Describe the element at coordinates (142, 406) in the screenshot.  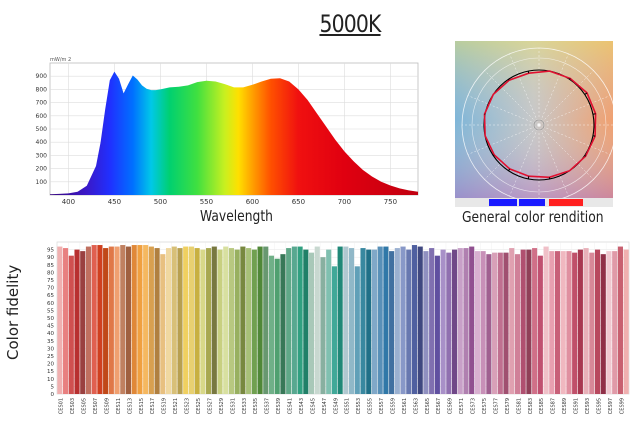
I see `x-tick-label: CES15` at that location.